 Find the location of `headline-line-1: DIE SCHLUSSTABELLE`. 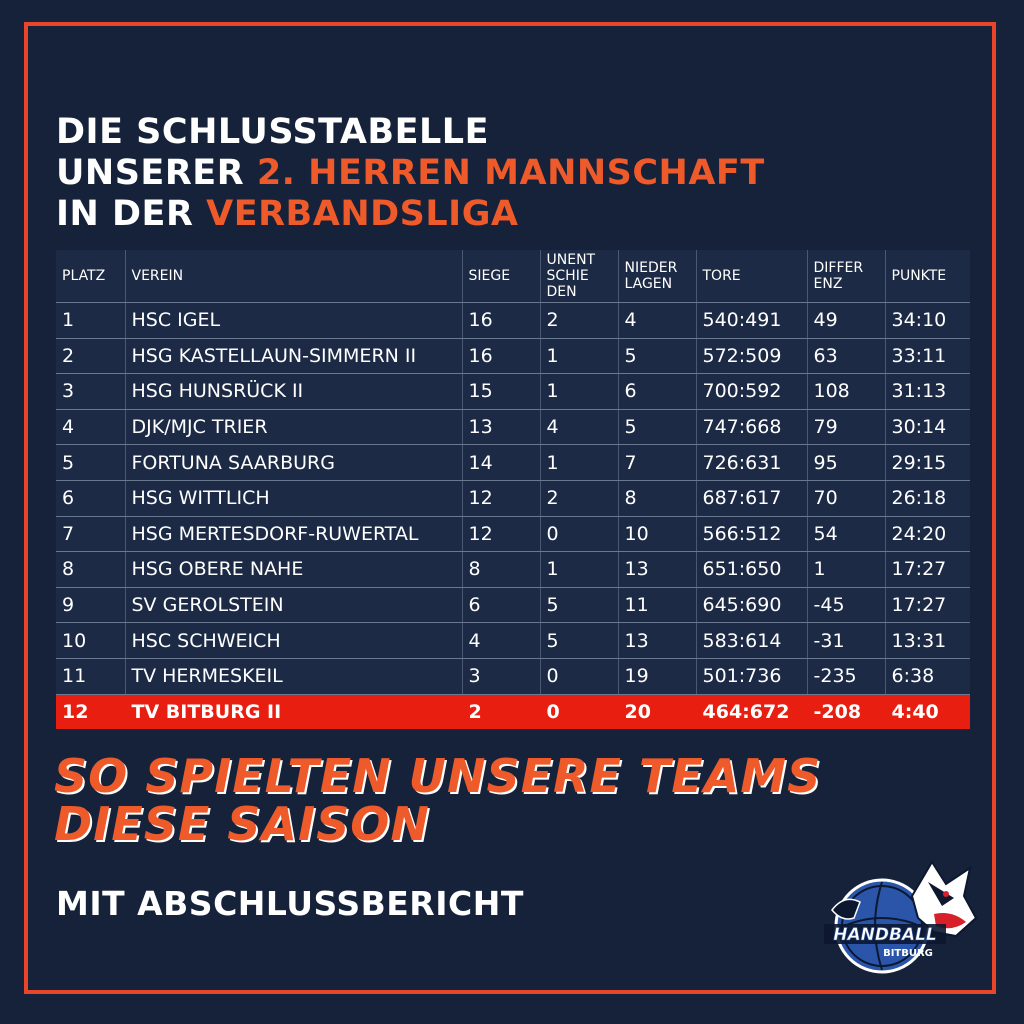

headline-line-1: DIE SCHLUSSTABELLE is located at coordinates (273, 132).